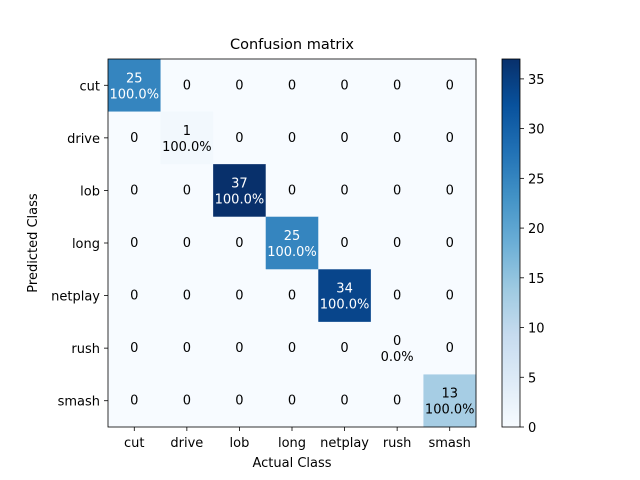 The height and width of the screenshot is (480, 640). Describe the element at coordinates (134, 443) in the screenshot. I see `x-tick-label: cut` at that location.